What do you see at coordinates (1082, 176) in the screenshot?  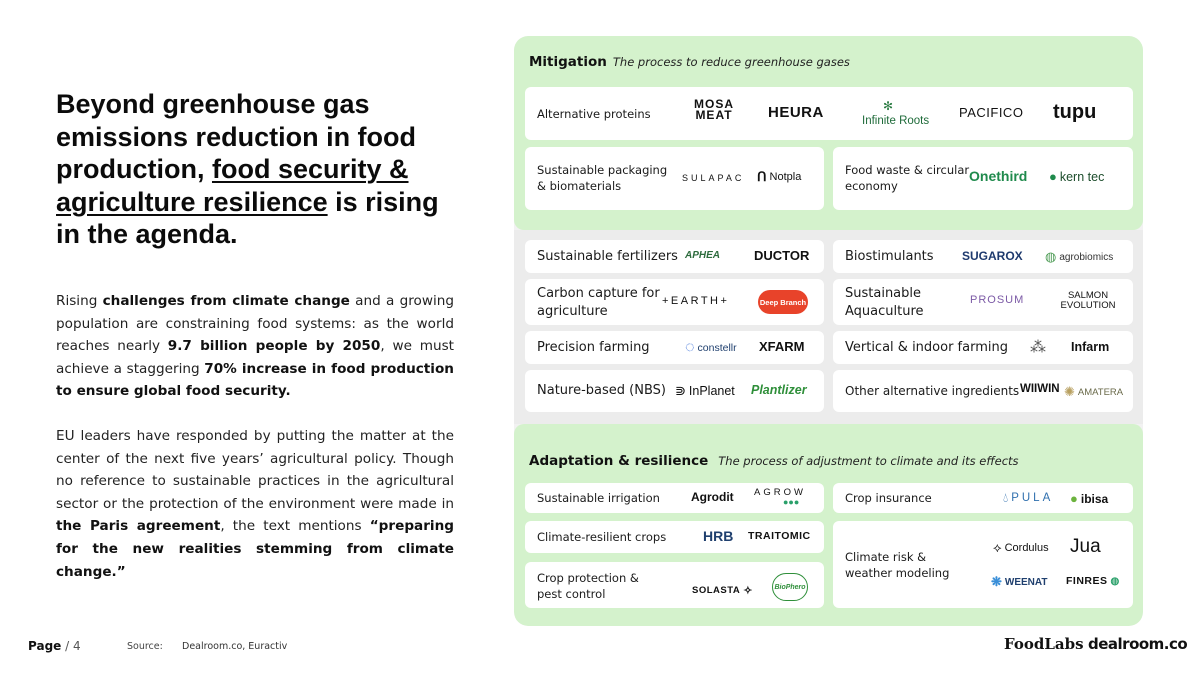 I see `logo-text: kern tec` at bounding box center [1082, 176].